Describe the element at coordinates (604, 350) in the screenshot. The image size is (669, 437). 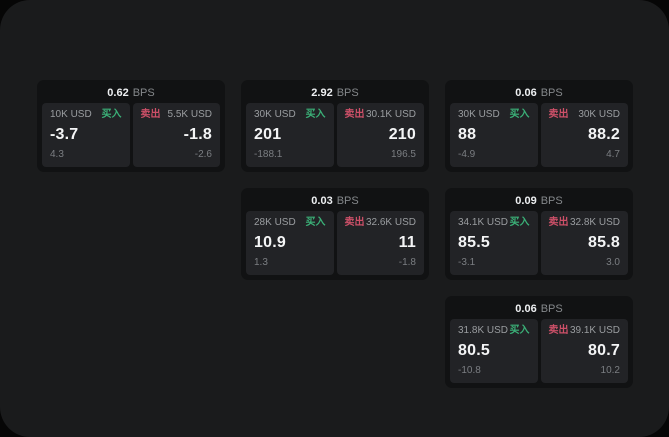
I see `sell-price: 80.7` at that location.